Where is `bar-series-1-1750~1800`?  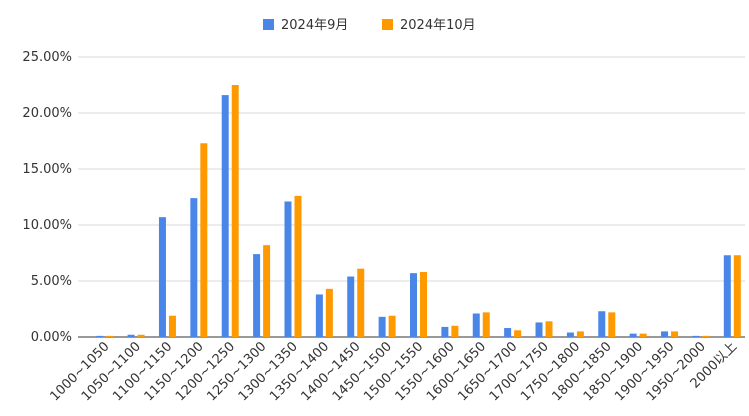 bar-series-1-1750~1800 is located at coordinates (570, 334).